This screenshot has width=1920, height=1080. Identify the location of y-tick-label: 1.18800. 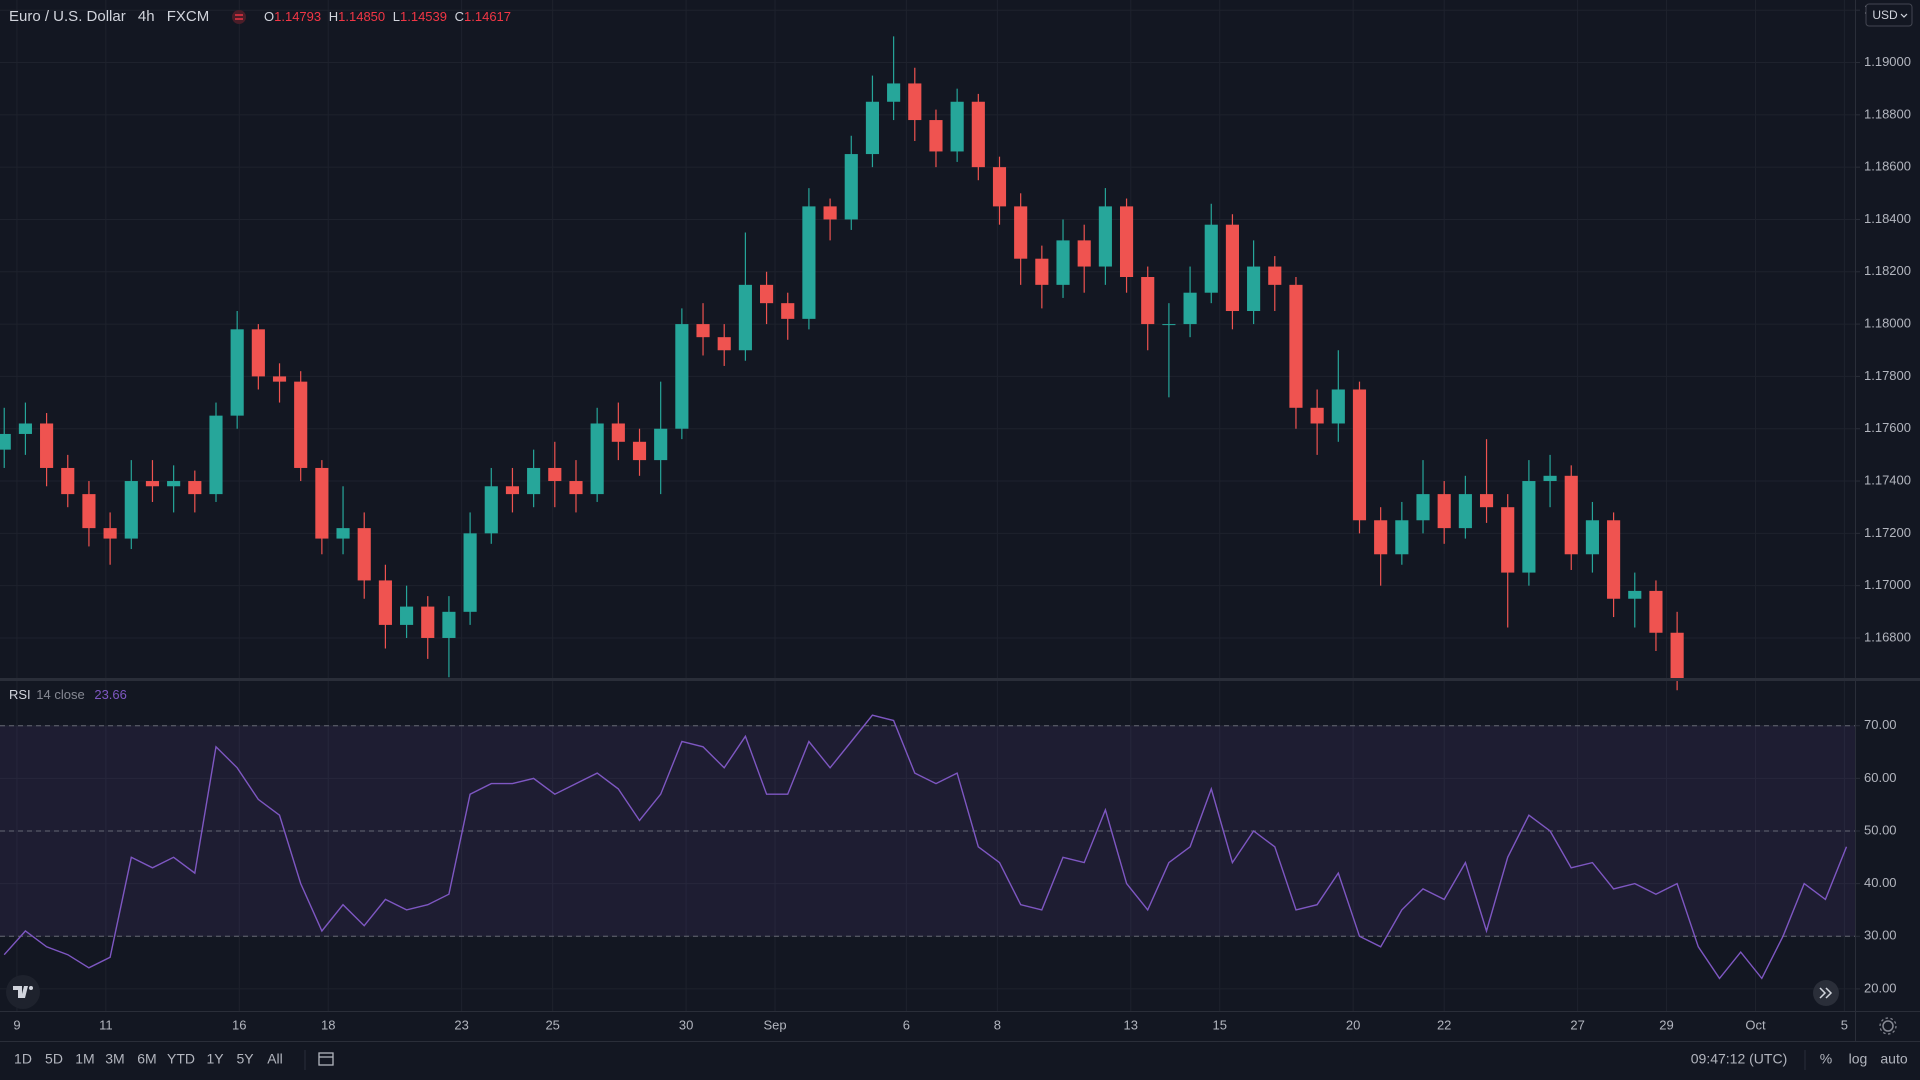
(1887, 113).